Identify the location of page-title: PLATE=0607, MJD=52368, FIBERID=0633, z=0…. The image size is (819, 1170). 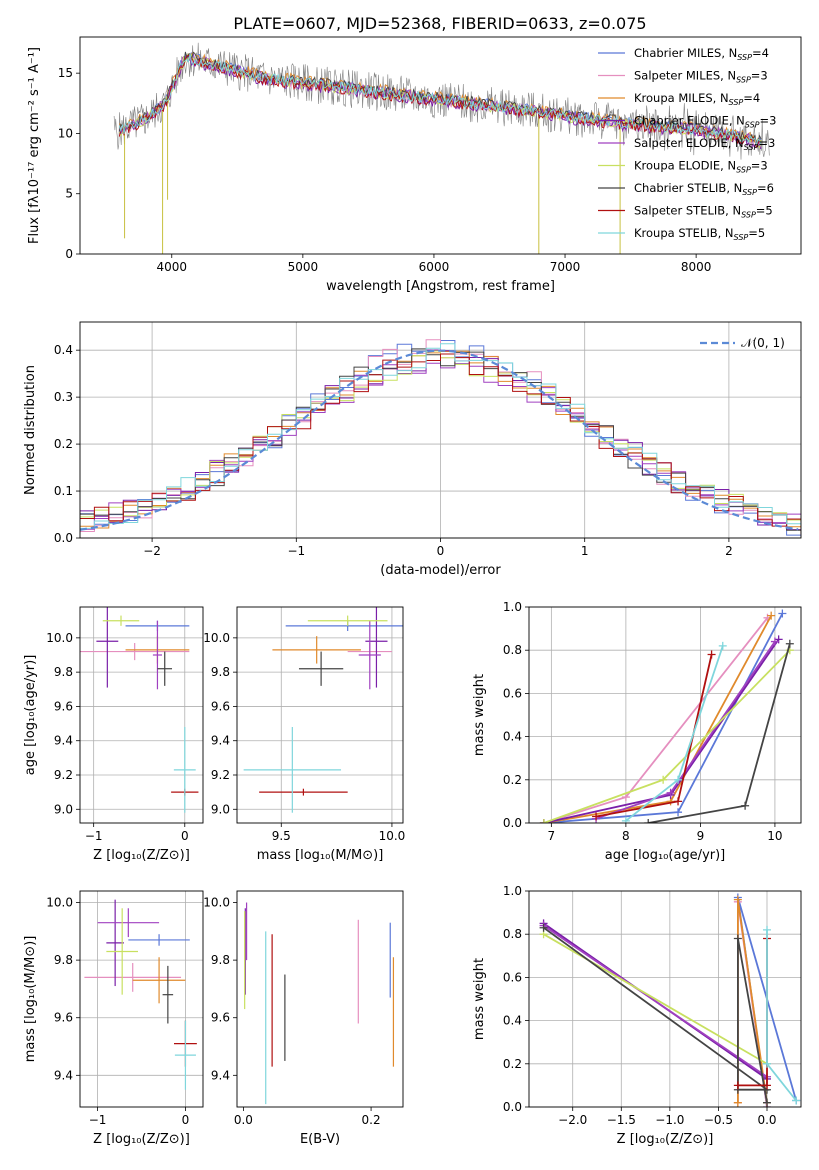
(439, 23).